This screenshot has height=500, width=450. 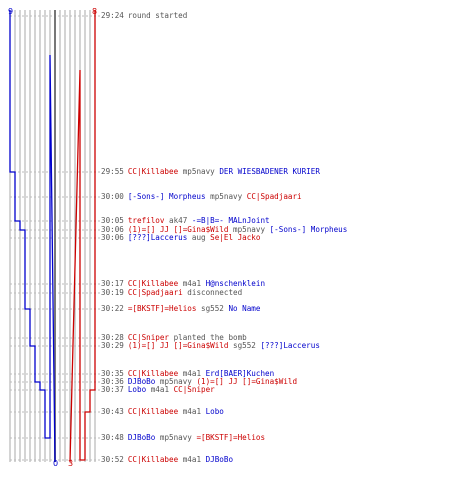 I want to click on log-entry-time: 29:55, so click(x=112, y=171).